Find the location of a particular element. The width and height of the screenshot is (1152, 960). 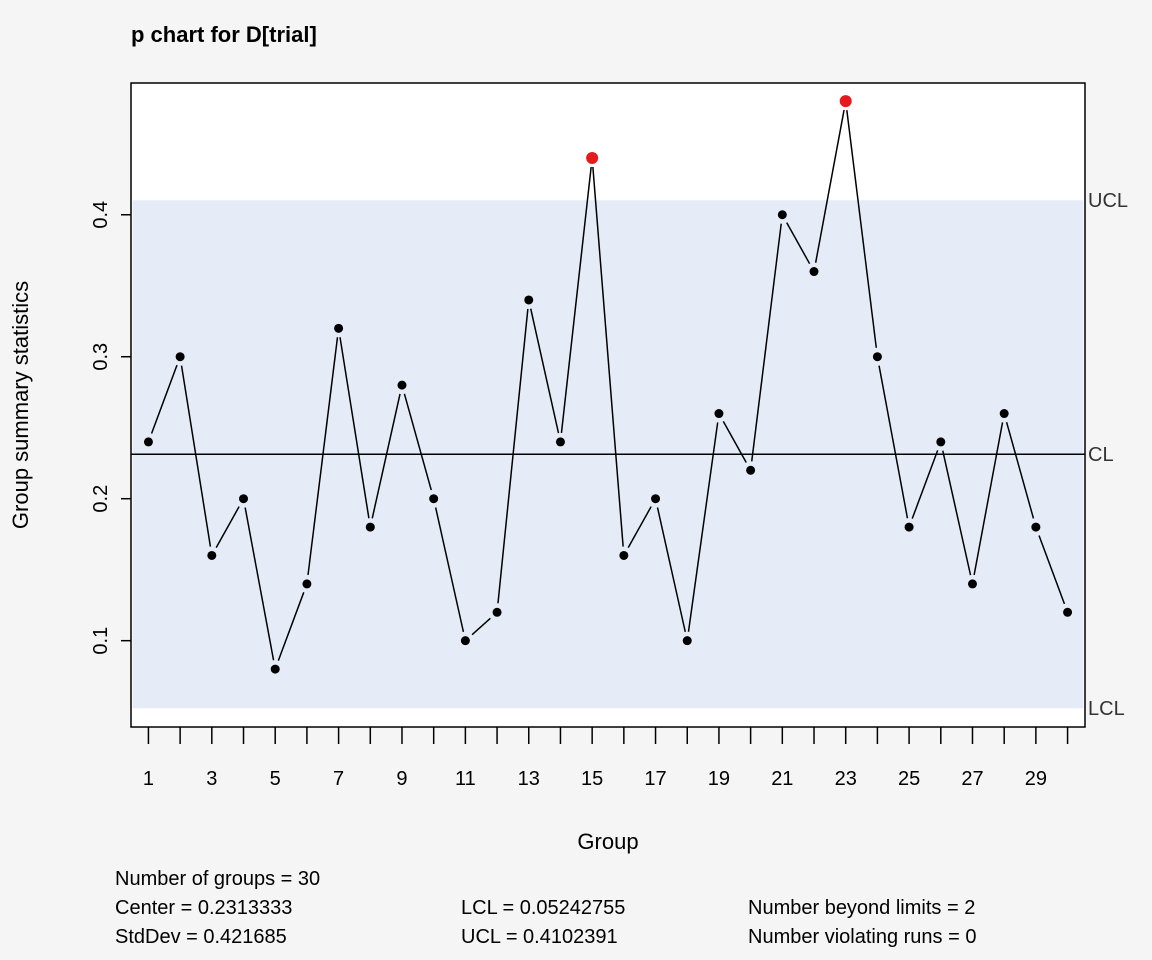

y-tick-label-3: 0.4 is located at coordinates (101, 215).